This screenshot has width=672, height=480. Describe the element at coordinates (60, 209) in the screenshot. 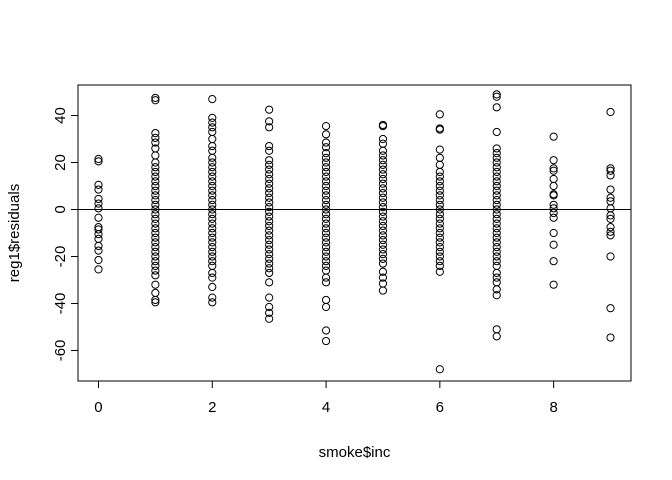

I see `y-tick-label: 0` at that location.